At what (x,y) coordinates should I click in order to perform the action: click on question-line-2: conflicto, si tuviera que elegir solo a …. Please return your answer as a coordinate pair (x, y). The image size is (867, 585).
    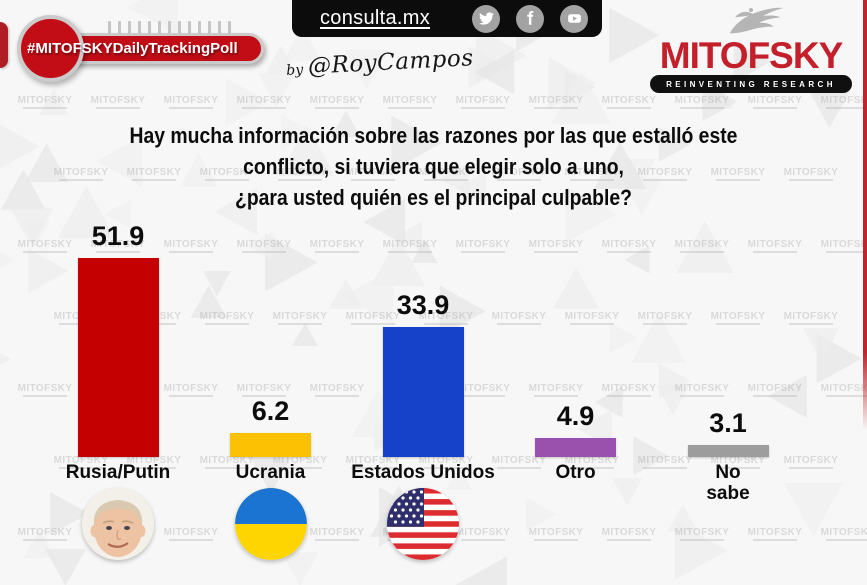
    Looking at the image, I should click on (433, 166).